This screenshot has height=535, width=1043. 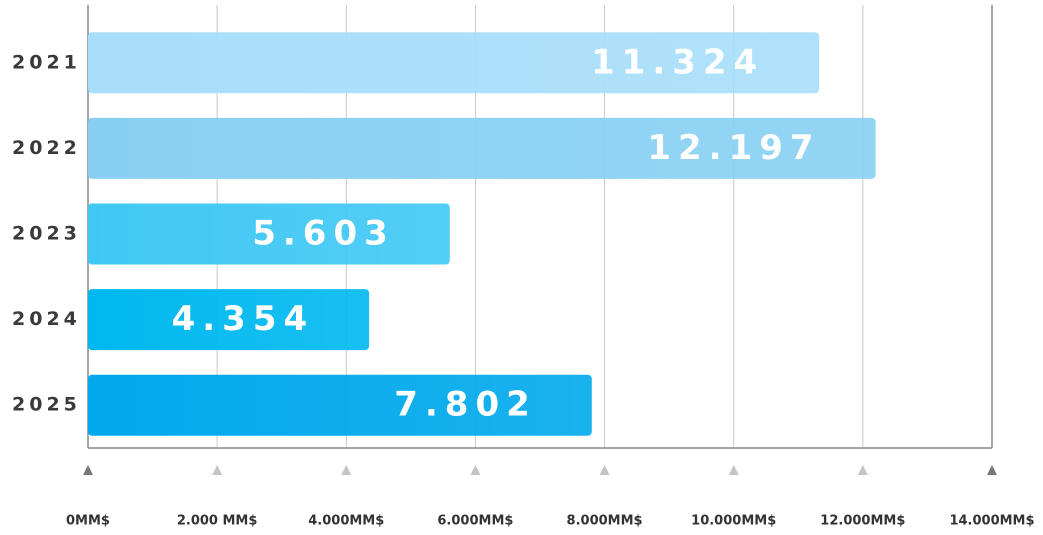 I want to click on x-tick-label: 14.000MM$, so click(x=991, y=521).